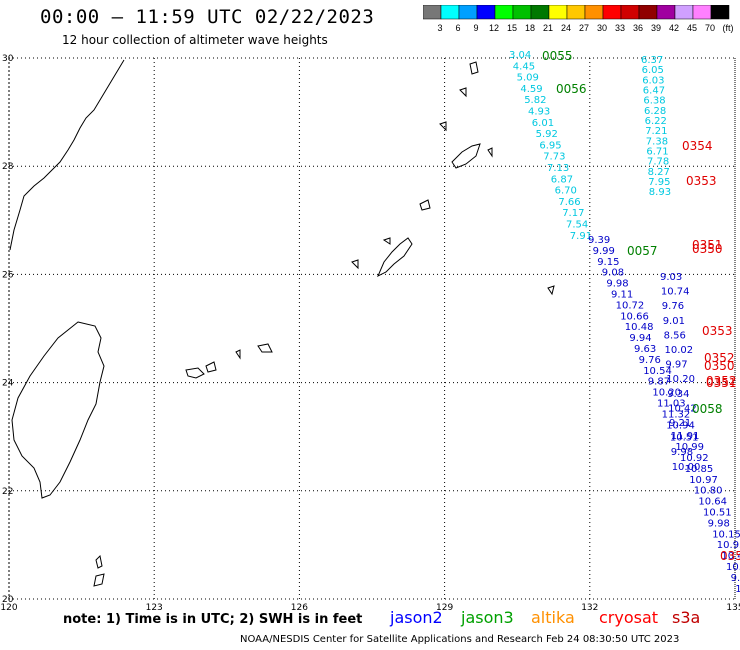 This screenshot has height=650, width=740. Describe the element at coordinates (684, 438) in the screenshot. I see `wave-height-label: 10.51` at that location.